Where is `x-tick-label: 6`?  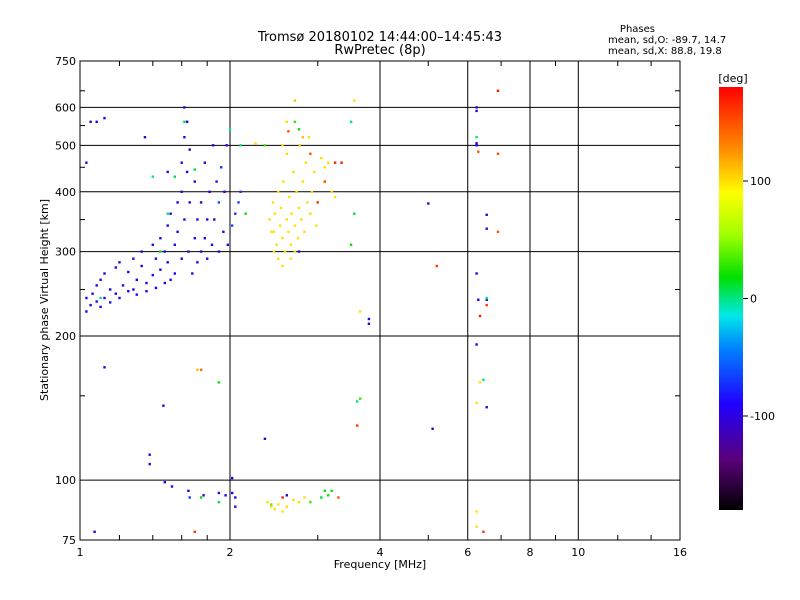
x-tick-label: 6 is located at coordinates (467, 552).